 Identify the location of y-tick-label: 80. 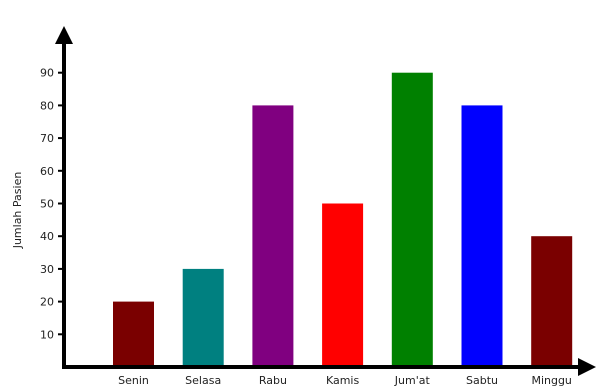
(47, 105).